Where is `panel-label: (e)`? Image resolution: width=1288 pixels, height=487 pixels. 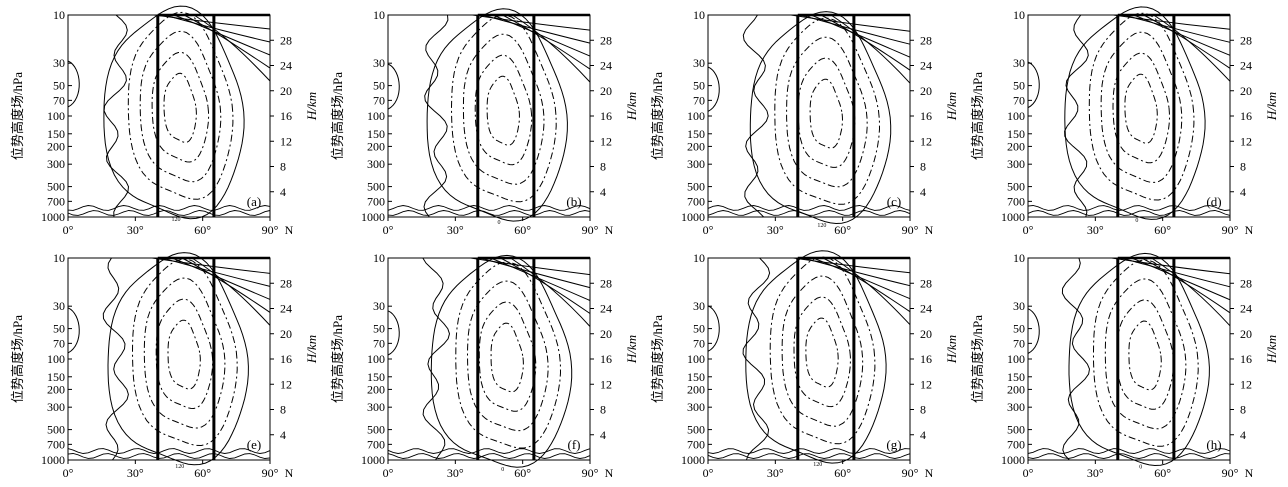
panel-label: (e) is located at coordinates (254, 444).